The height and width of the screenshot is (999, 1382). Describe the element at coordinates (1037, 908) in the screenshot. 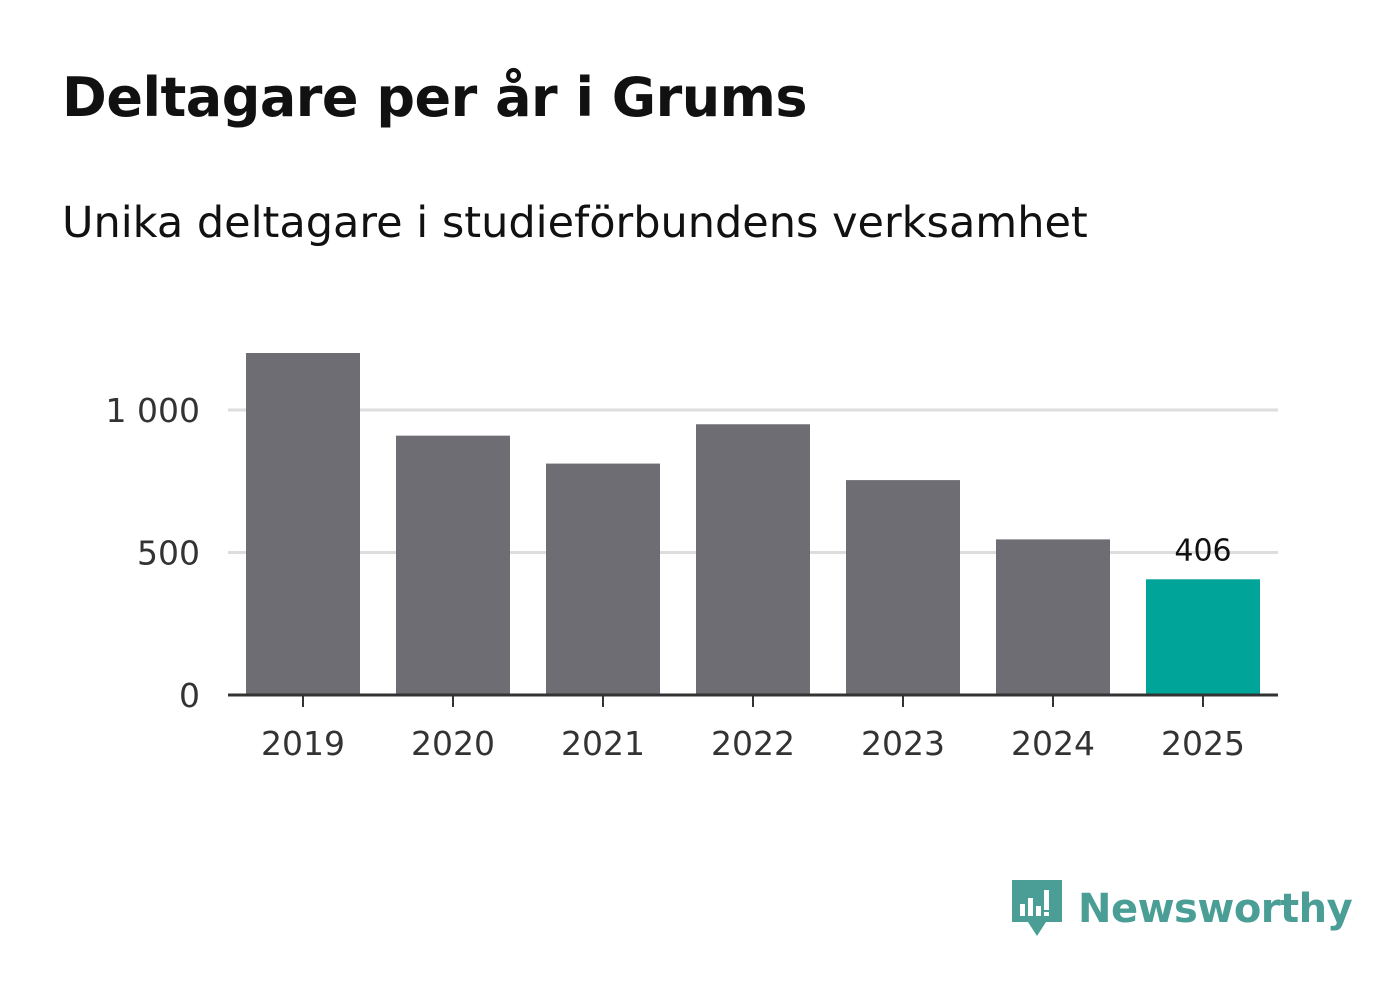

I see `newsworthy-logo-icon` at that location.